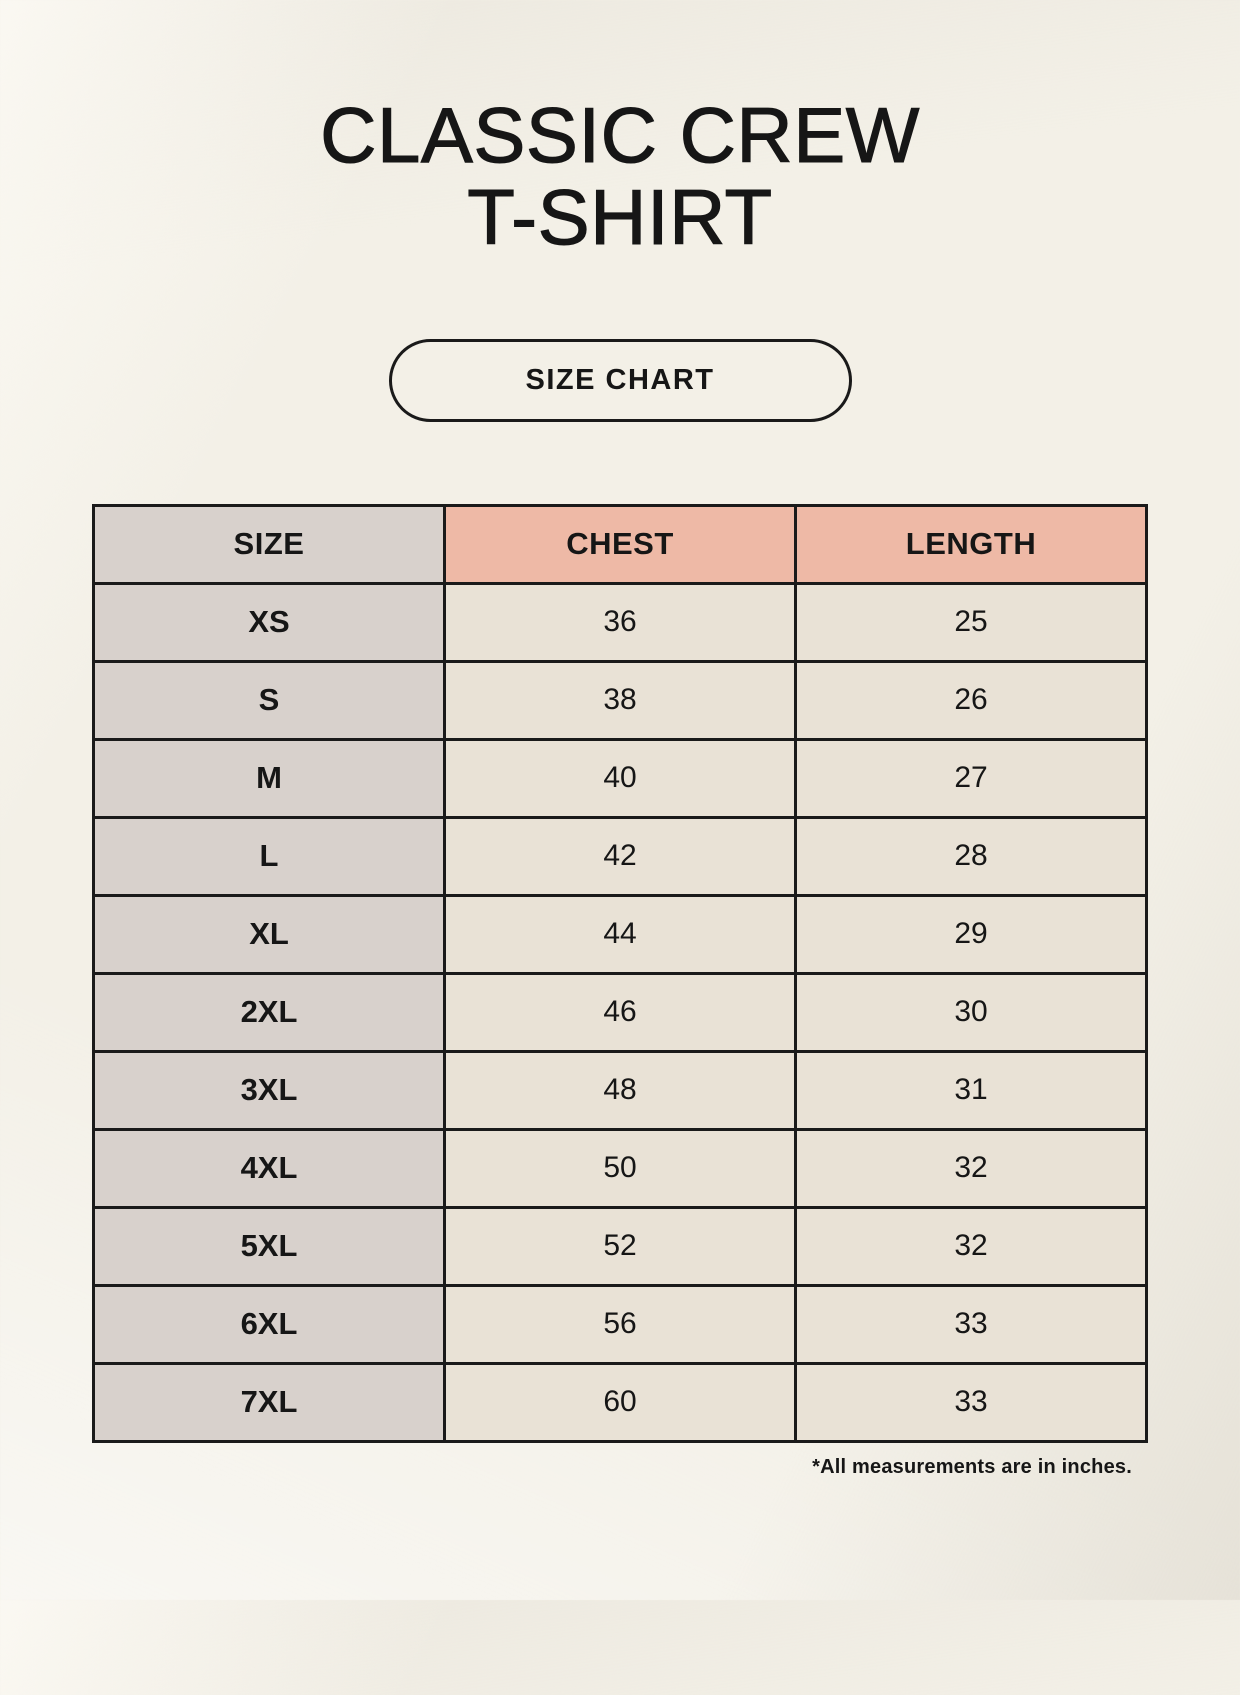 This screenshot has width=1240, height=1695. What do you see at coordinates (269, 934) in the screenshot?
I see `size-cell: XL` at bounding box center [269, 934].